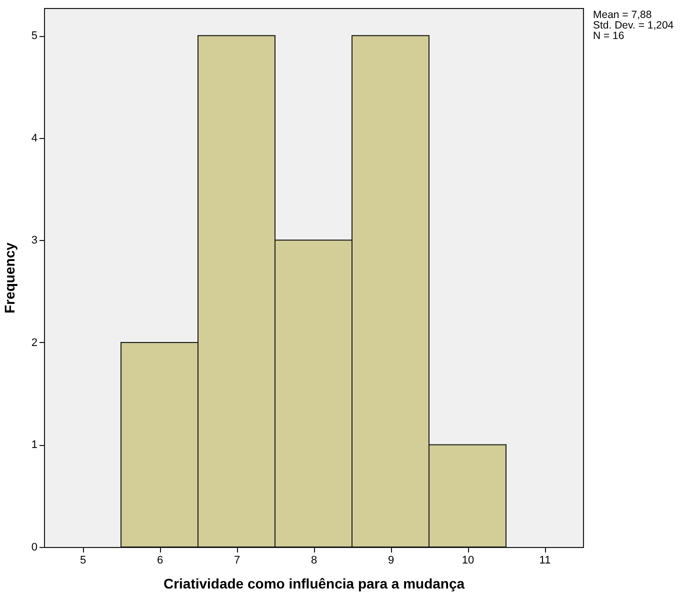  What do you see at coordinates (34, 36) in the screenshot?
I see `y-tick-label: 5` at bounding box center [34, 36].